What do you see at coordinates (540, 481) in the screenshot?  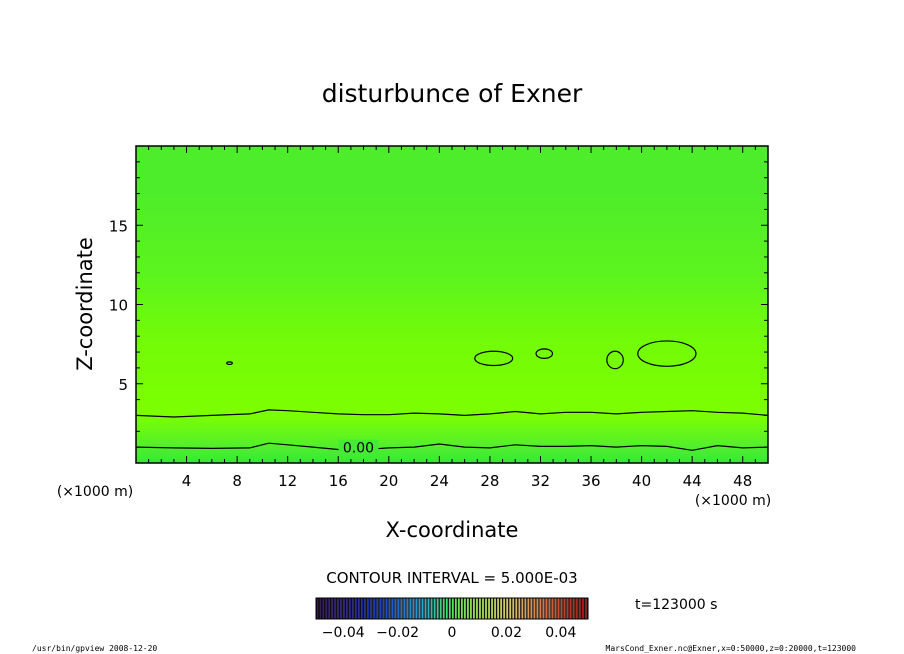 I see `x-tick-label: 32` at bounding box center [540, 481].